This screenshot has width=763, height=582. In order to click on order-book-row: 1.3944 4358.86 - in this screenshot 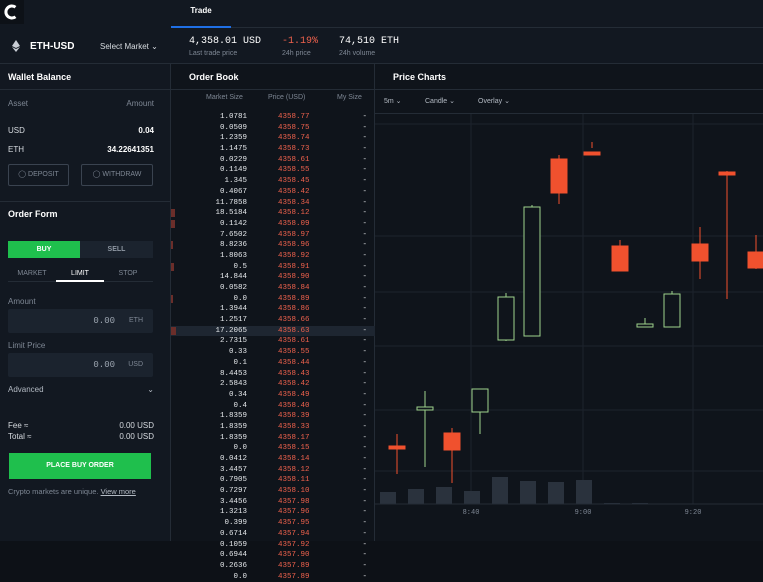, I will do `click(273, 309)`.